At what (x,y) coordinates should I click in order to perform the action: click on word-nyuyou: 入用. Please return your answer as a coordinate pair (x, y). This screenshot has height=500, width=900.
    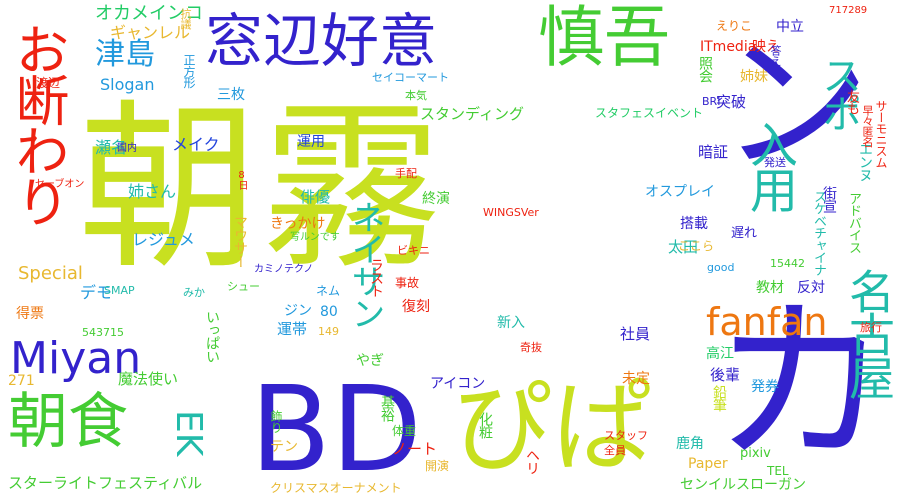
    Looking at the image, I should click on (769, 165).